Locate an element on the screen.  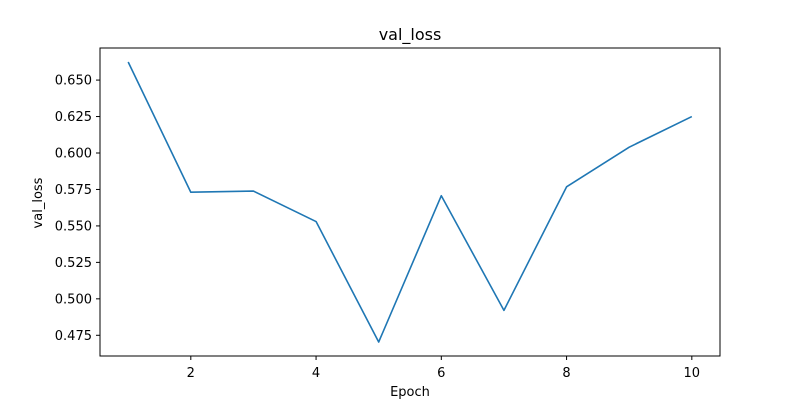
chart-title: val_loss is located at coordinates (410, 35).